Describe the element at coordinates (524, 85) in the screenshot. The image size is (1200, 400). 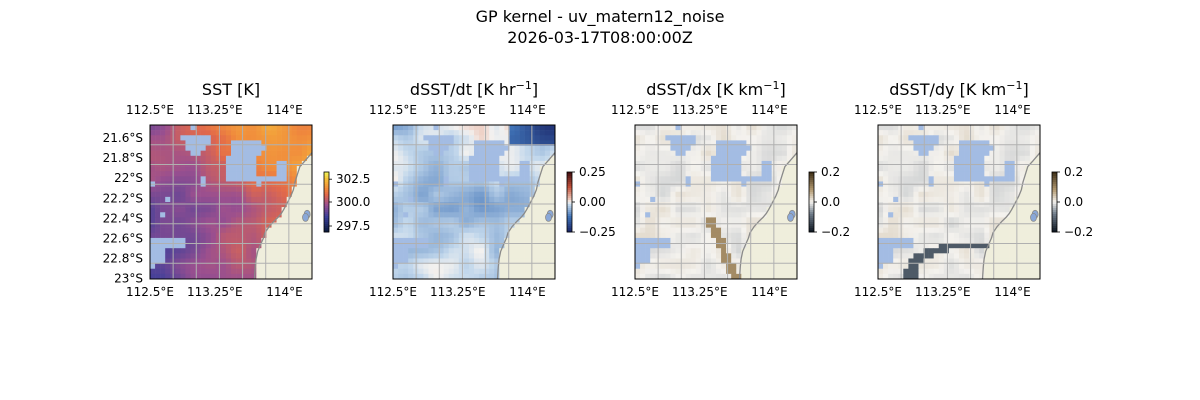
I see `panel-title-sup: −1` at that location.